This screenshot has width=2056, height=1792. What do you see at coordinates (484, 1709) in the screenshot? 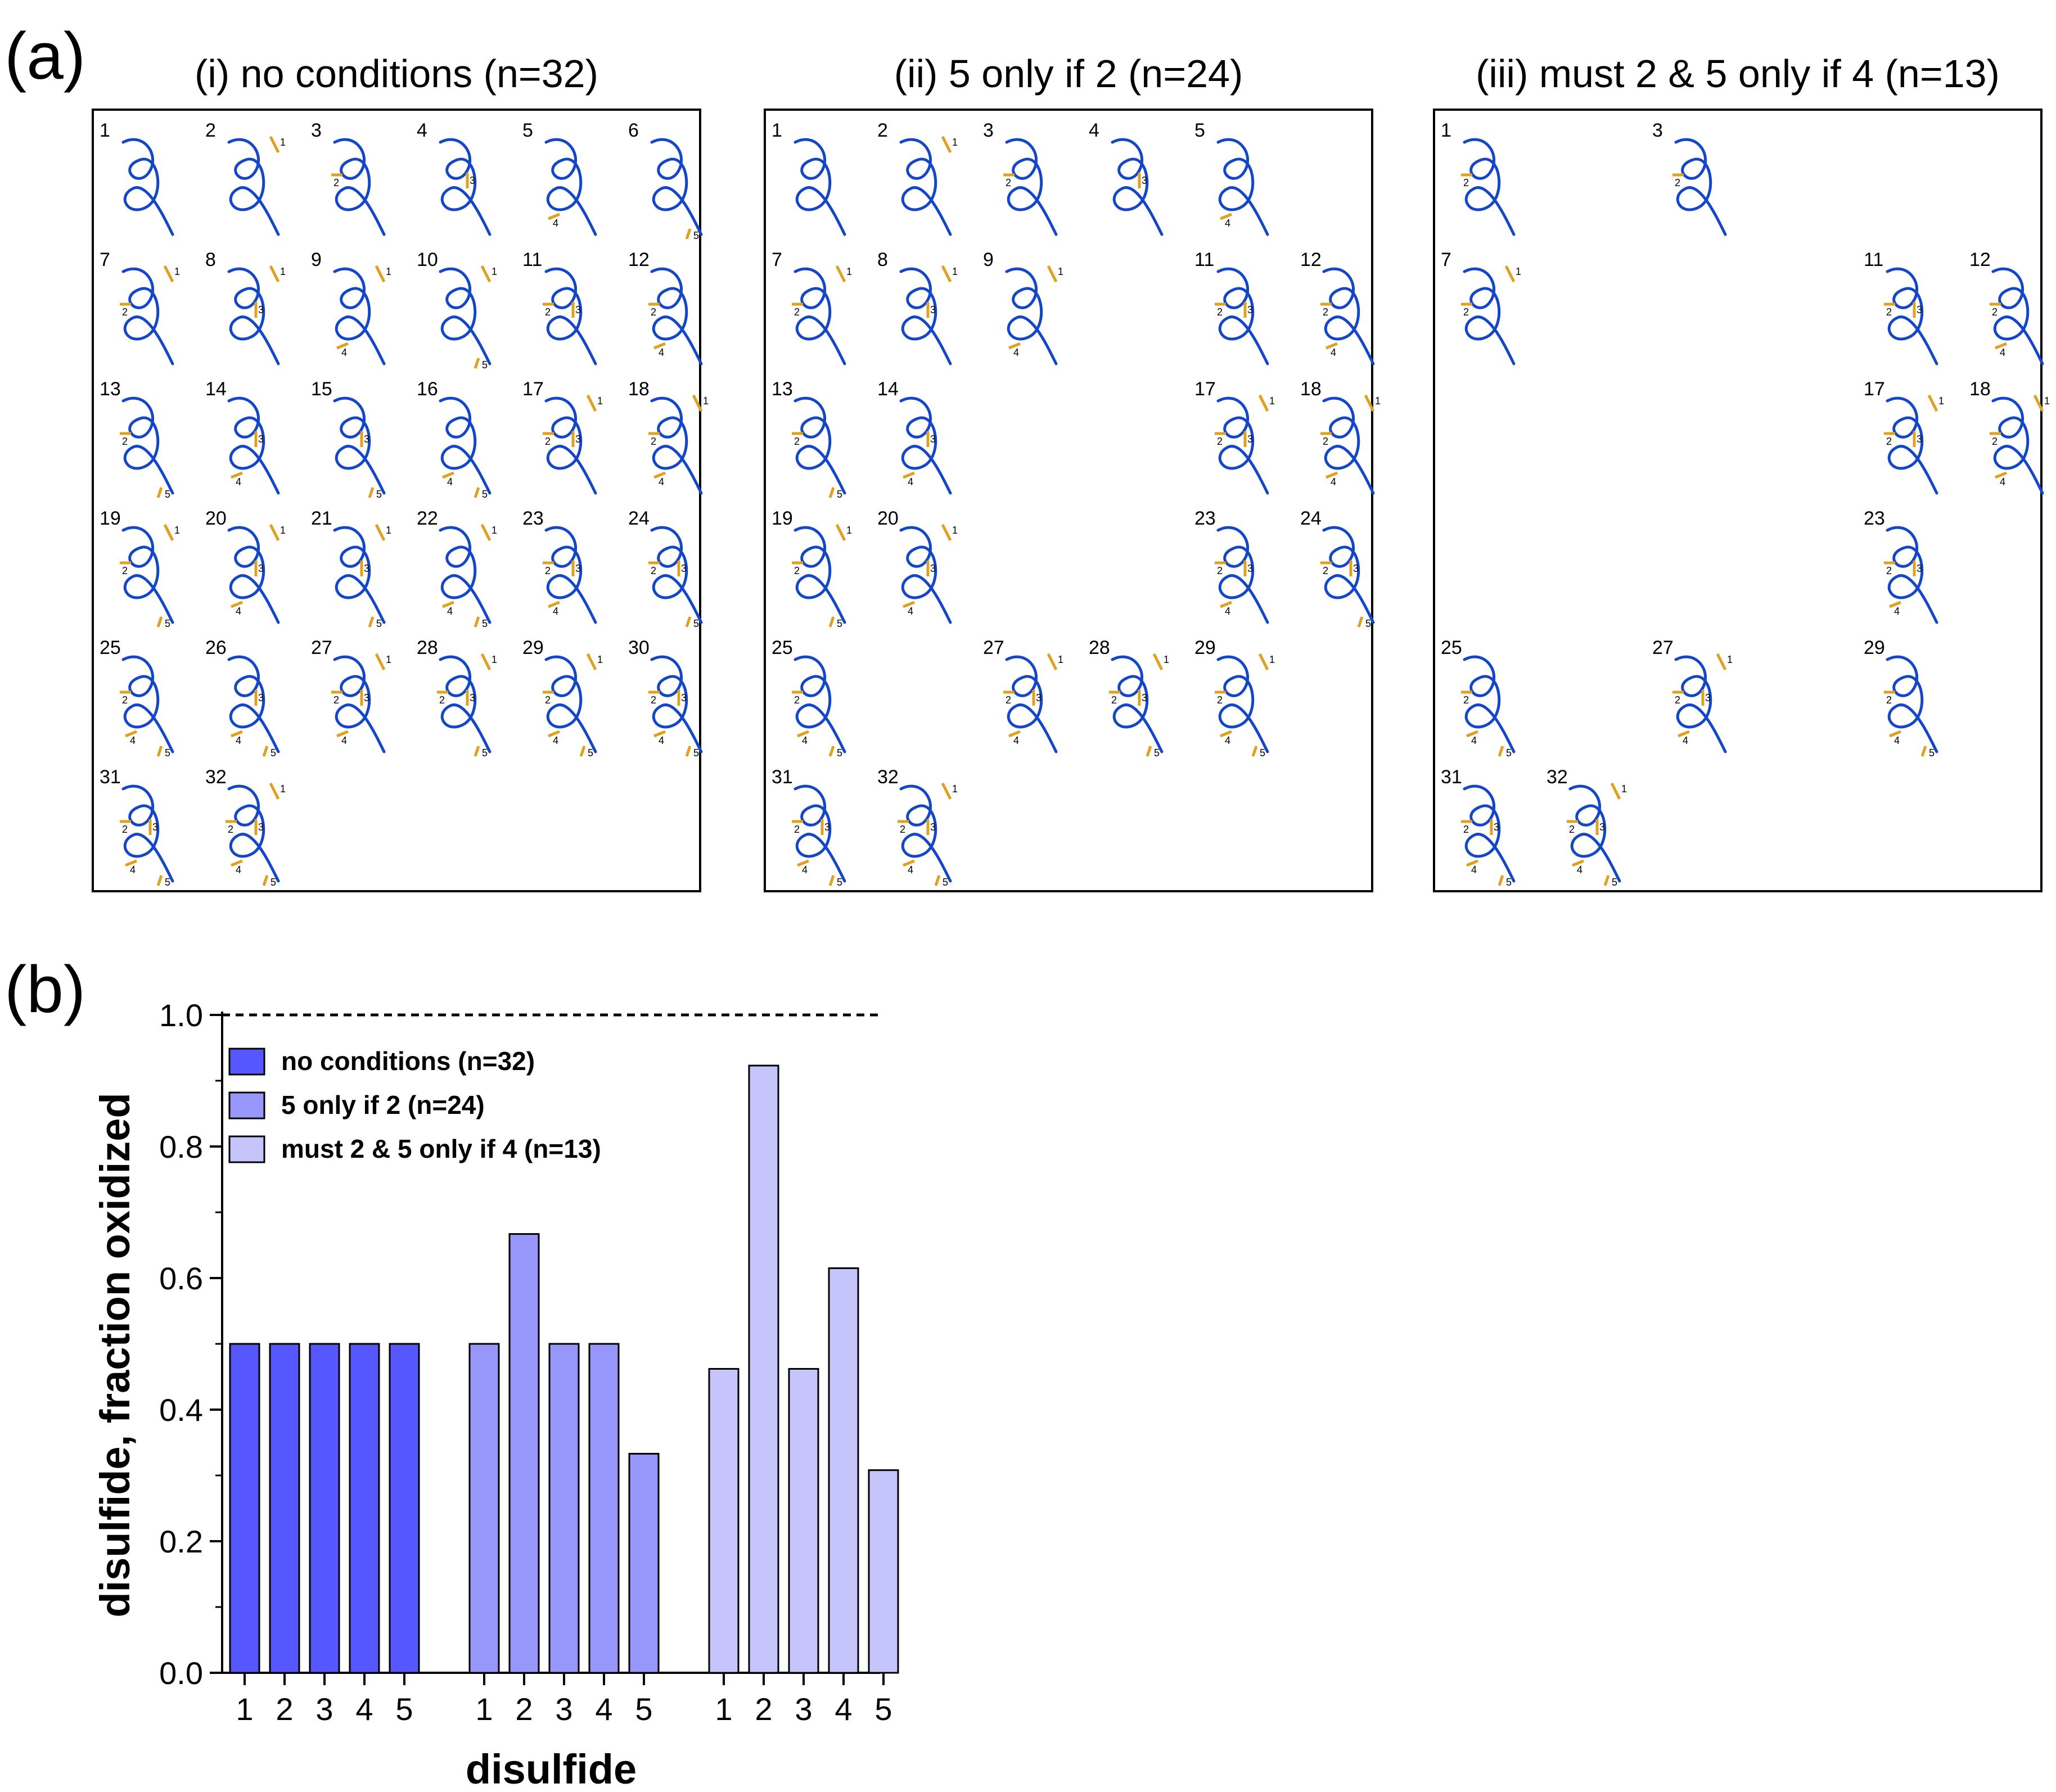
I see `x-tick-label: 1` at bounding box center [484, 1709].